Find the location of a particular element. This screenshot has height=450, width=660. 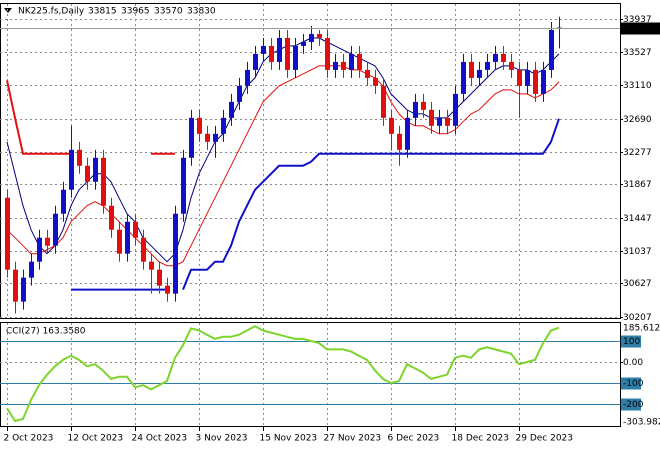

x-tick-label: 2 Oct 2023 is located at coordinates (29, 439).